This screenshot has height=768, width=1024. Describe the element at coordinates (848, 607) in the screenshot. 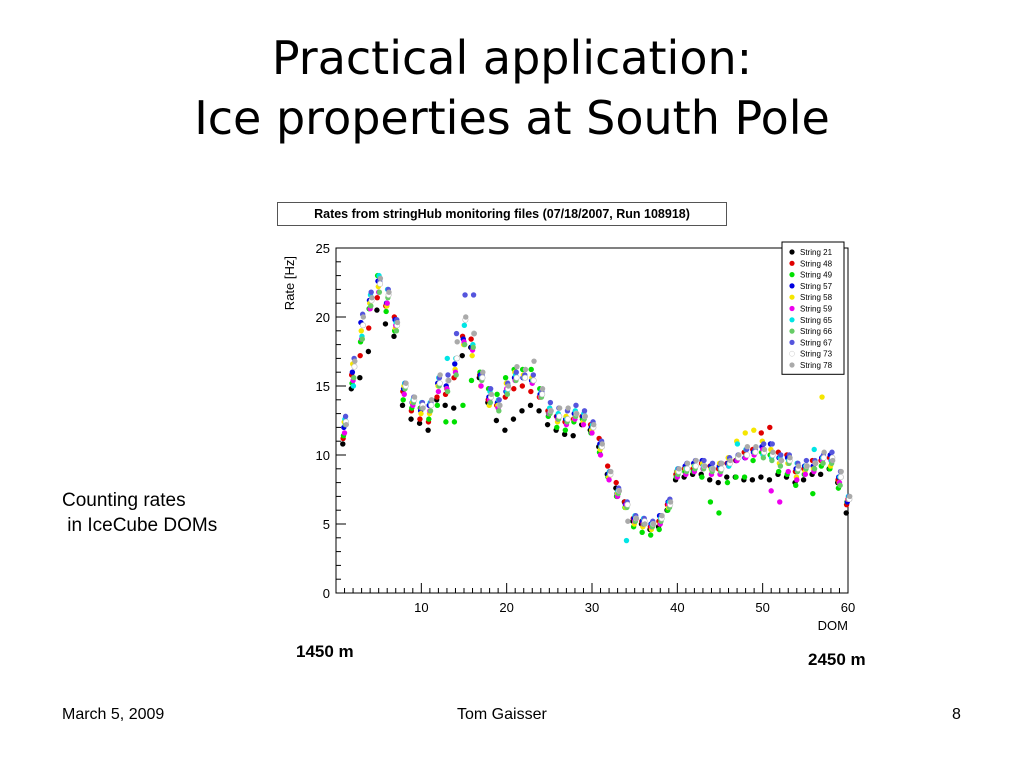

I see `x-tick-label: 60` at that location.